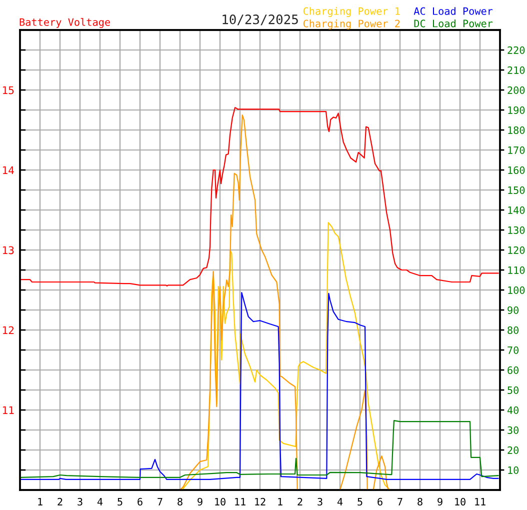 The width and height of the screenshot is (527, 510). Describe the element at coordinates (8, 330) in the screenshot. I see `y-tick-label: 12` at that location.